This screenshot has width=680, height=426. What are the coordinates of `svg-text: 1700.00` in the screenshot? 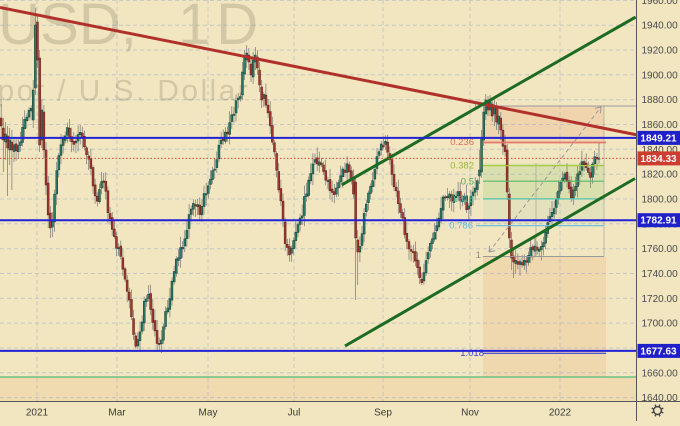 It's located at (660, 324).